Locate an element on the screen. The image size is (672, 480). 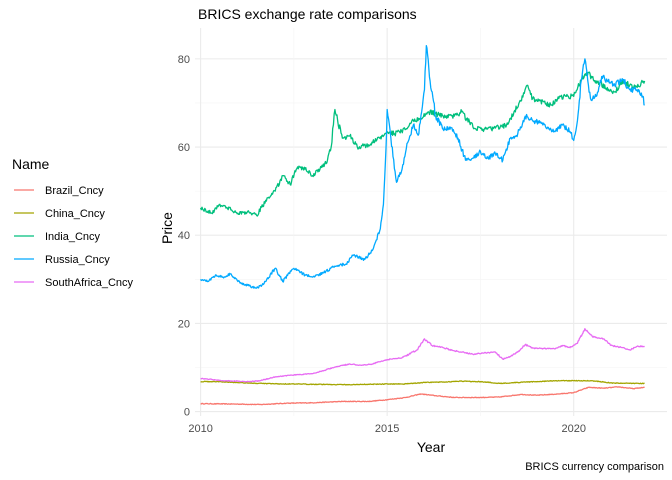
legend-label: Russia_Cncy is located at coordinates (77, 260).